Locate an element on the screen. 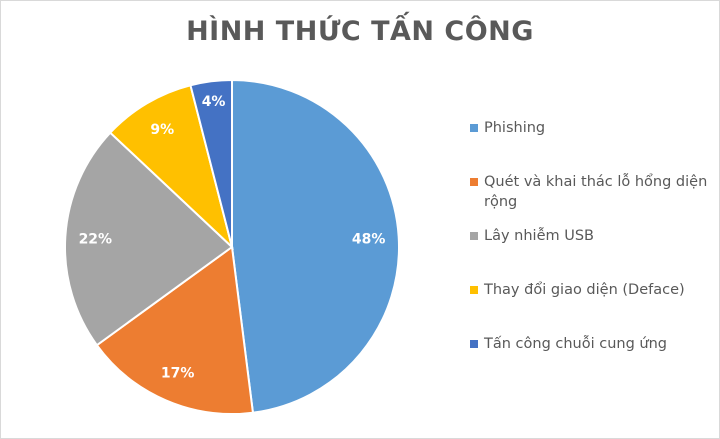  legend-item: Quét và khai thác lỗ hổng diện rộng is located at coordinates (590, 199).